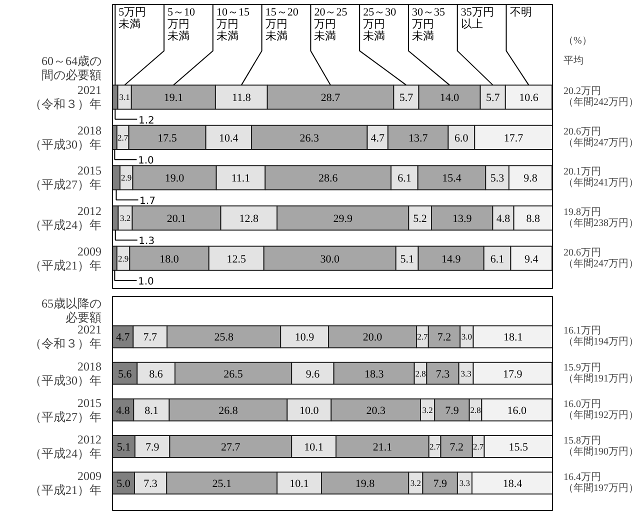  I want to click on data-label: 20.1, so click(176, 219).